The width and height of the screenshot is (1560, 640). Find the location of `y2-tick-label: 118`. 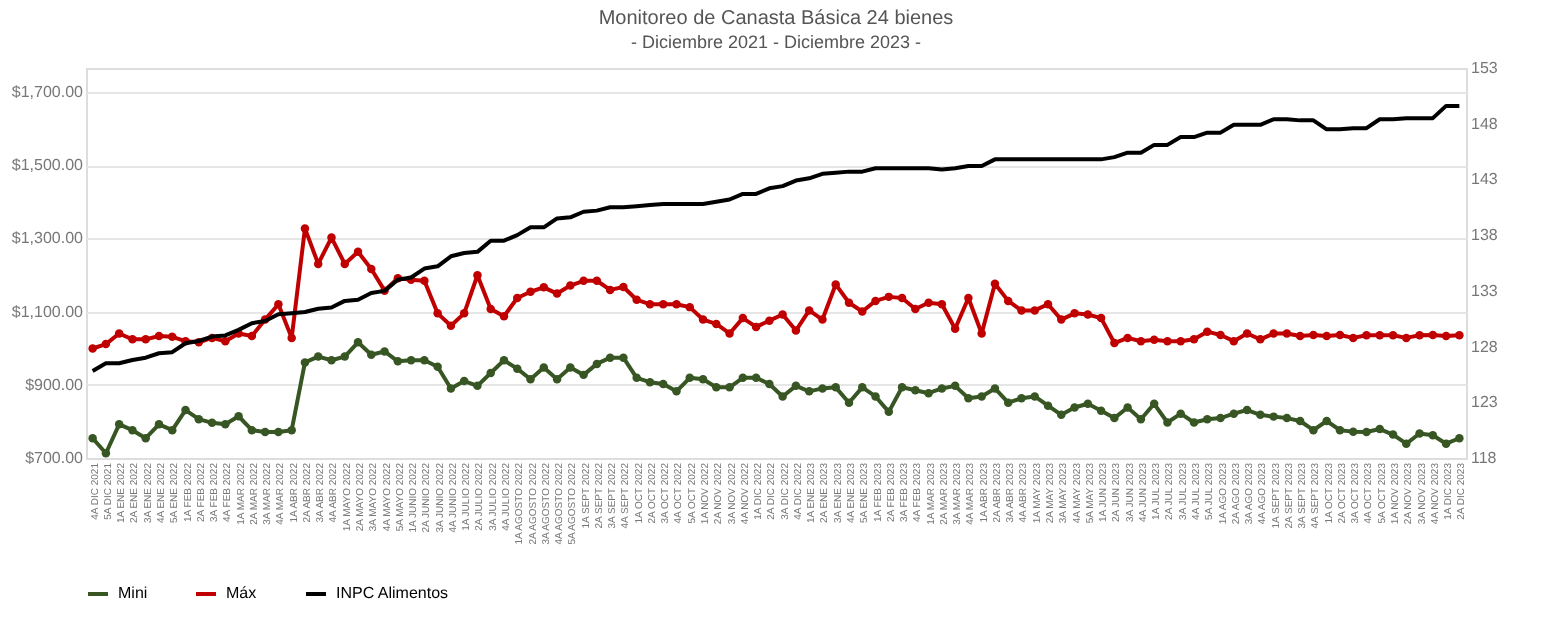

y2-tick-label: 118 is located at coordinates (1484, 458).